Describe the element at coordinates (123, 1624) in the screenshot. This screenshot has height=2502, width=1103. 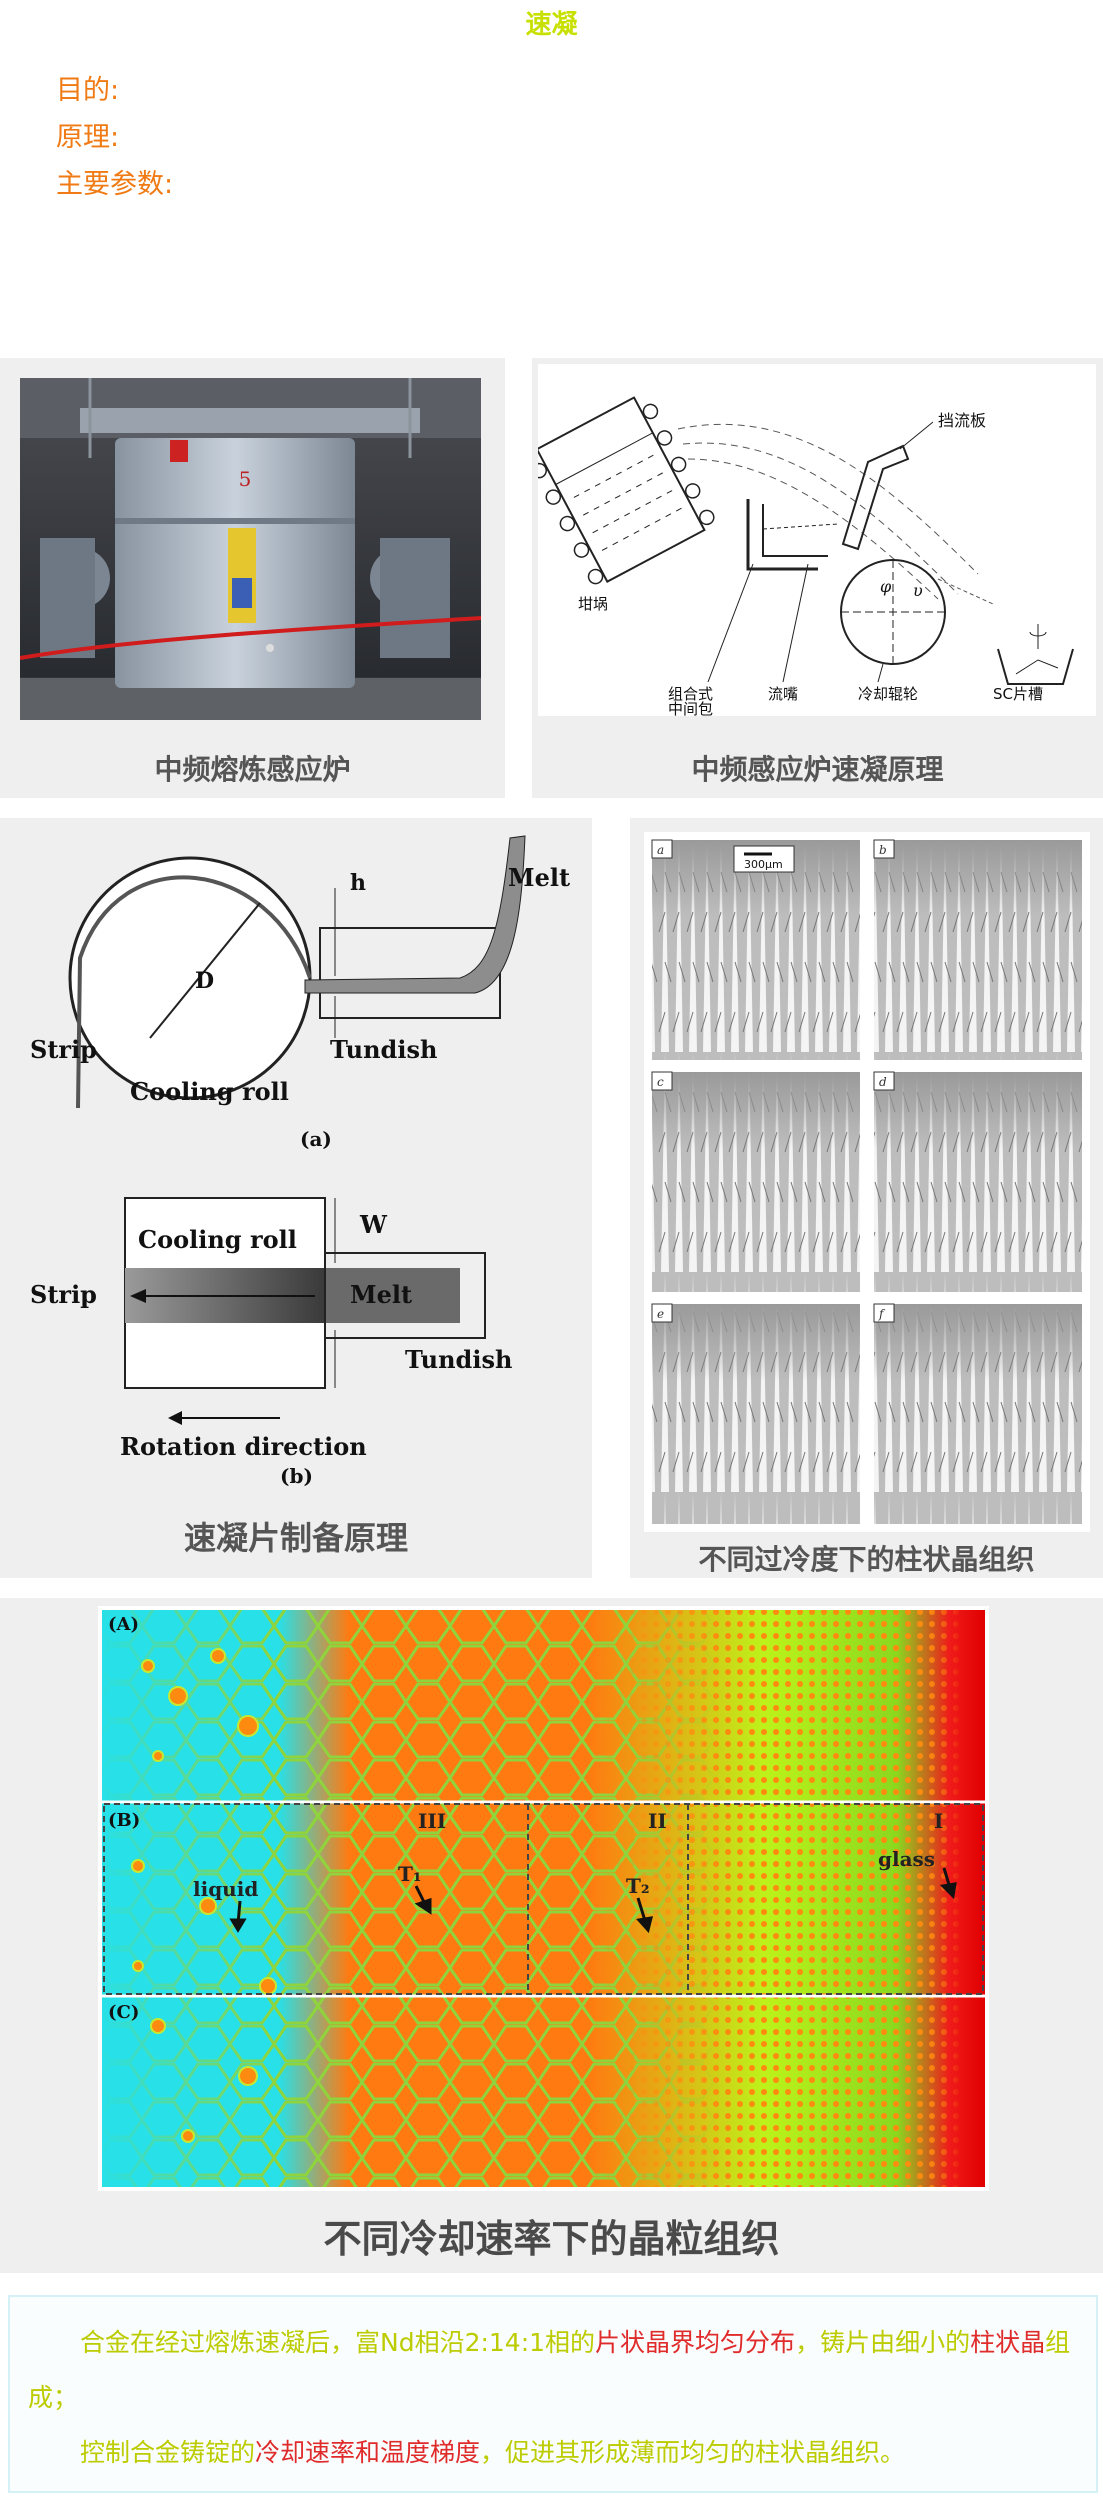
I see `grain-label-A: (A)` at that location.